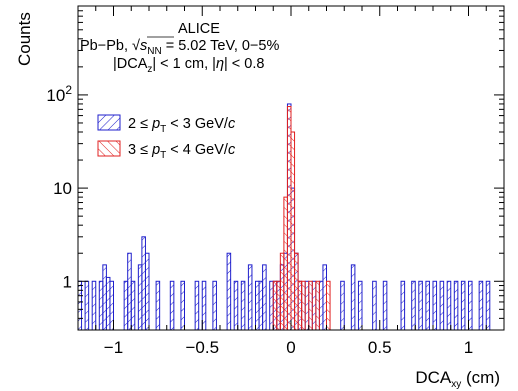 The width and height of the screenshot is (518, 391). I want to click on x-axis-title: DCAxy (cm), so click(457, 379).